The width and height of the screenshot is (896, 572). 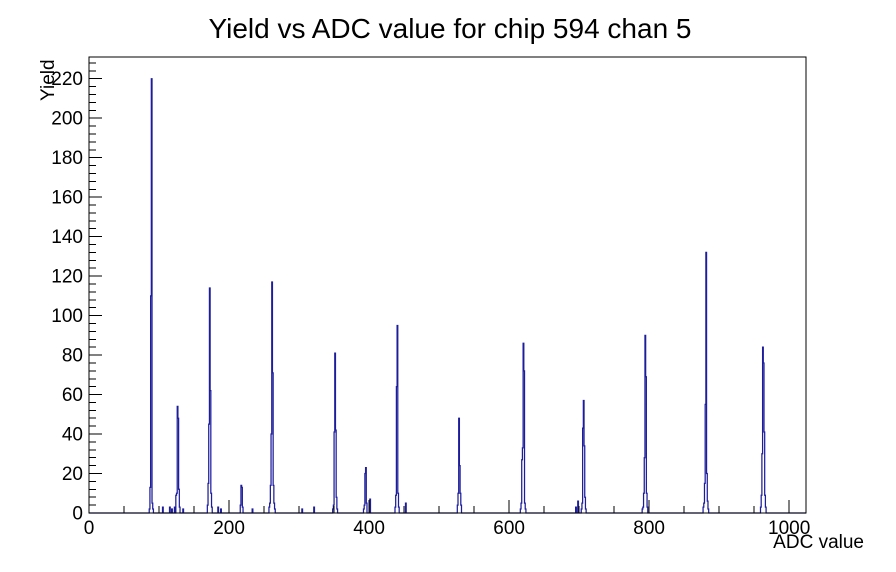 What do you see at coordinates (72, 395) in the screenshot?
I see `y-tick-label: 60` at bounding box center [72, 395].